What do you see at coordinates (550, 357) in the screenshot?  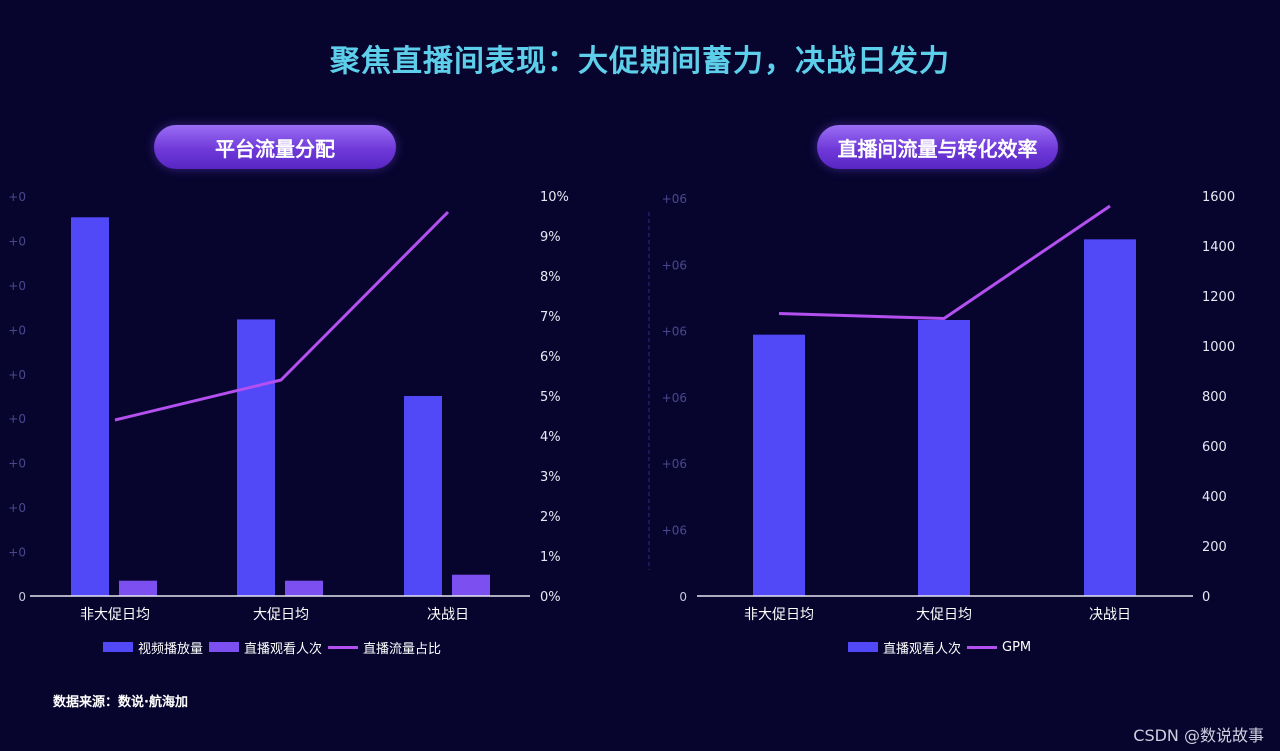 I see `y-right-tick-label: 6%` at bounding box center [550, 357].